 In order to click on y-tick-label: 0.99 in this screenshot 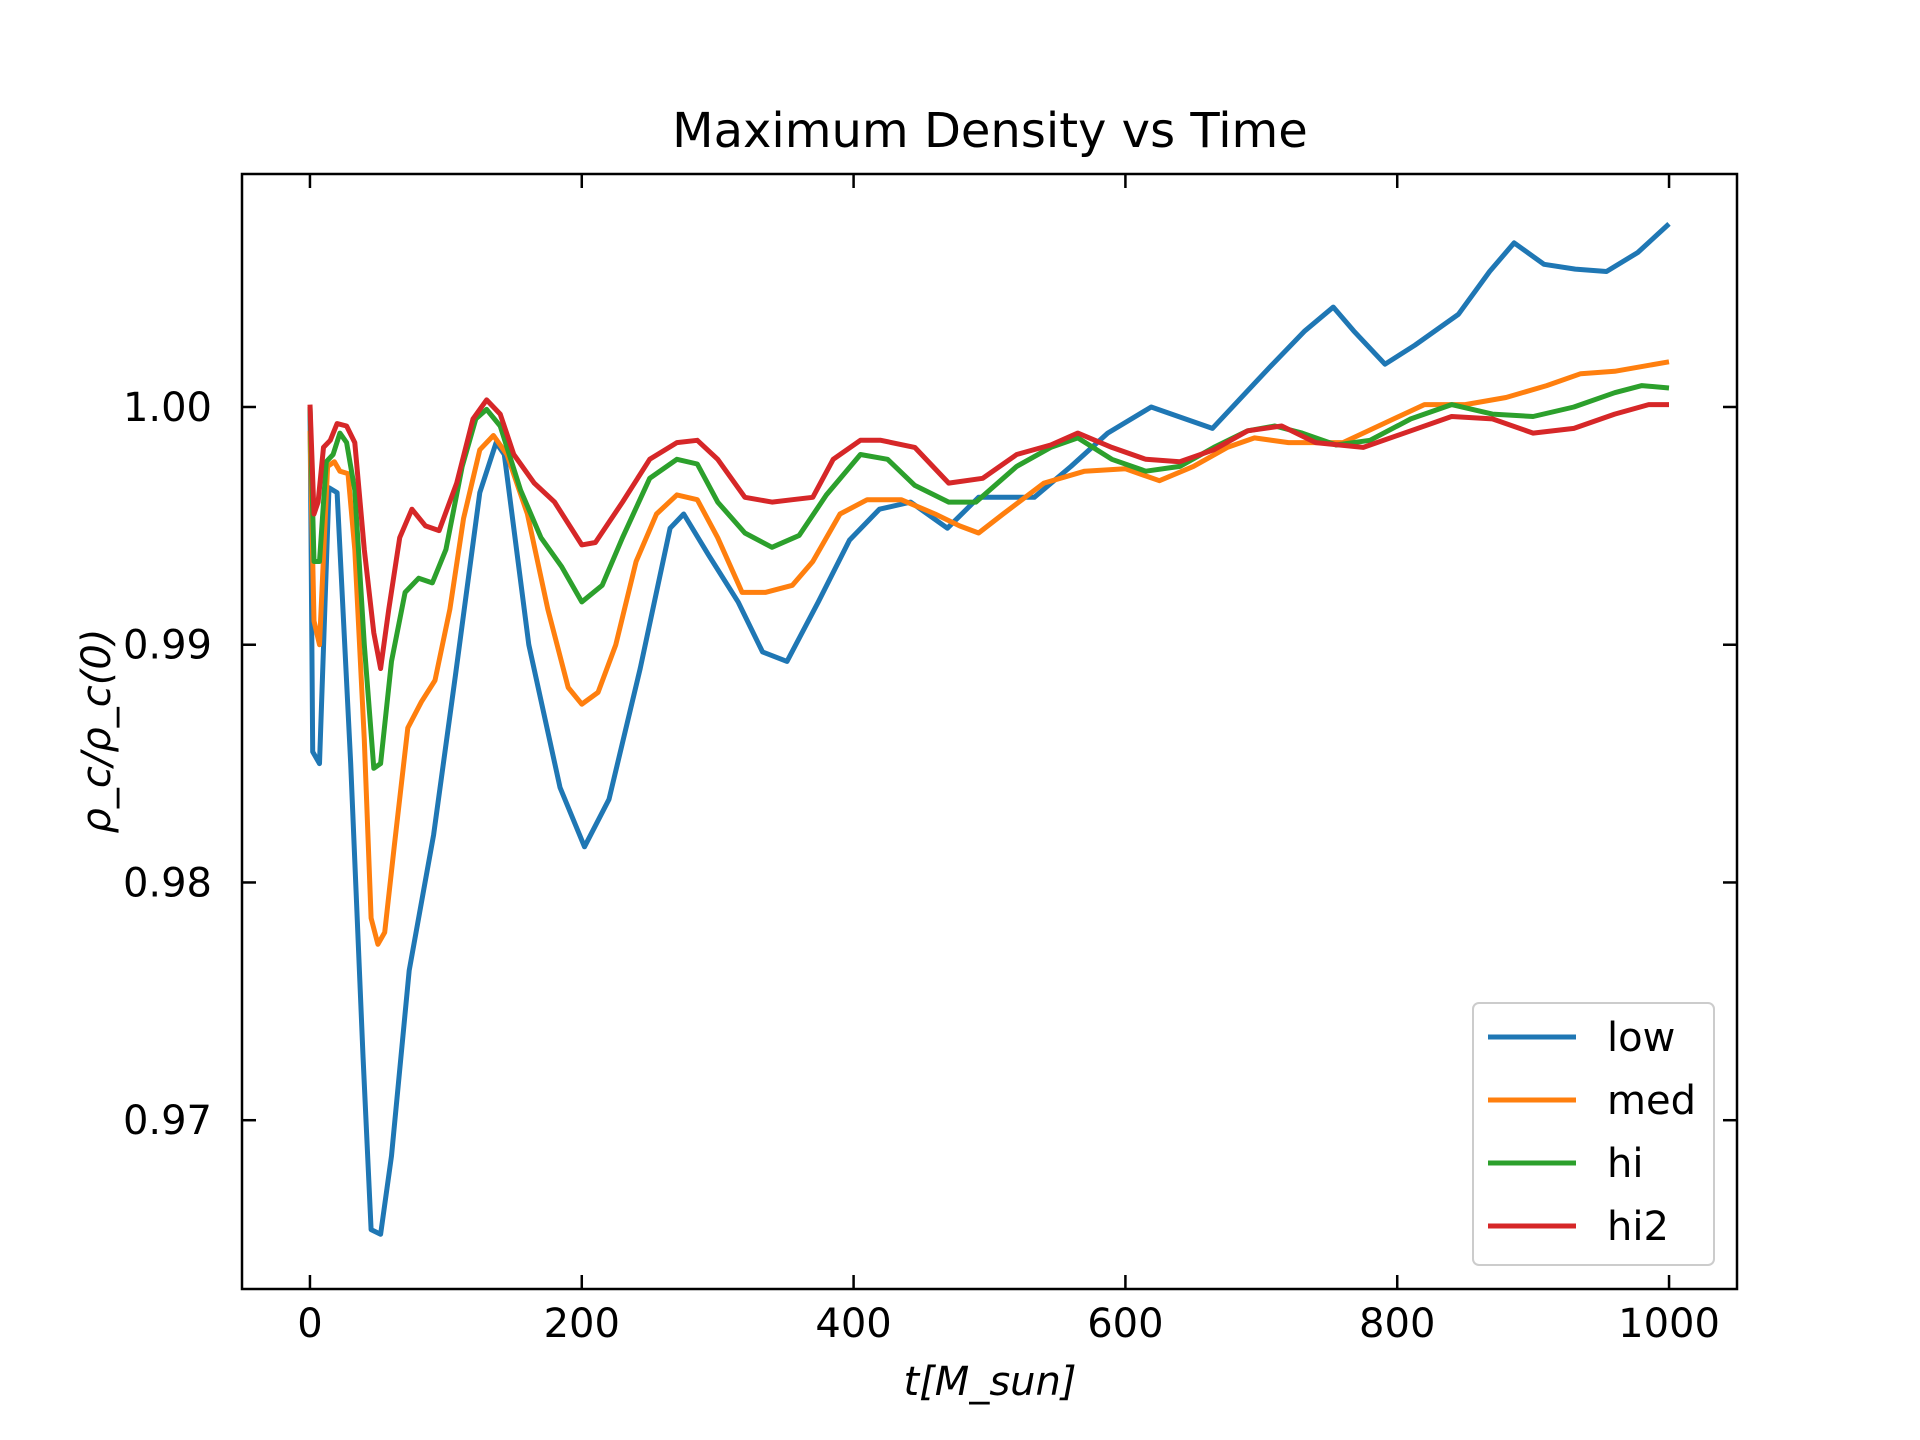, I will do `click(167, 646)`.